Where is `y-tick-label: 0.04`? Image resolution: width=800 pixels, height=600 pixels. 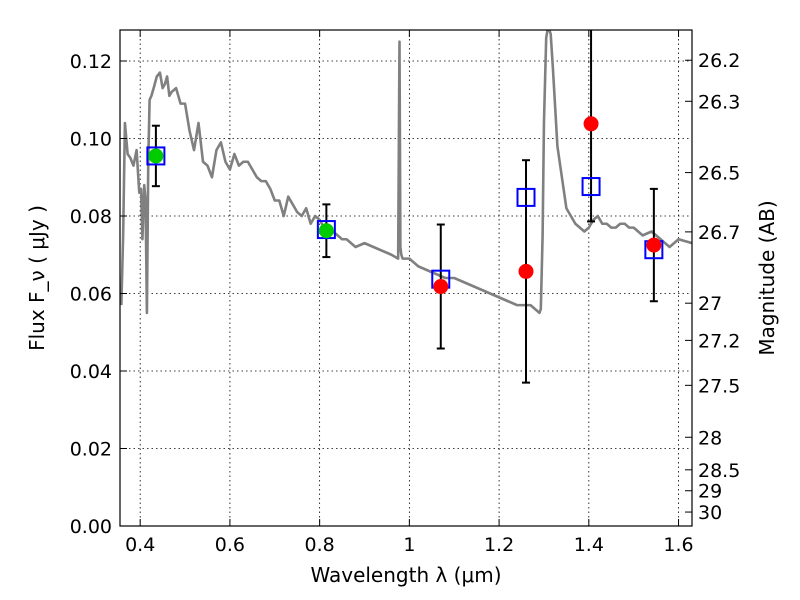
y-tick-label: 0.04 is located at coordinates (91, 372).